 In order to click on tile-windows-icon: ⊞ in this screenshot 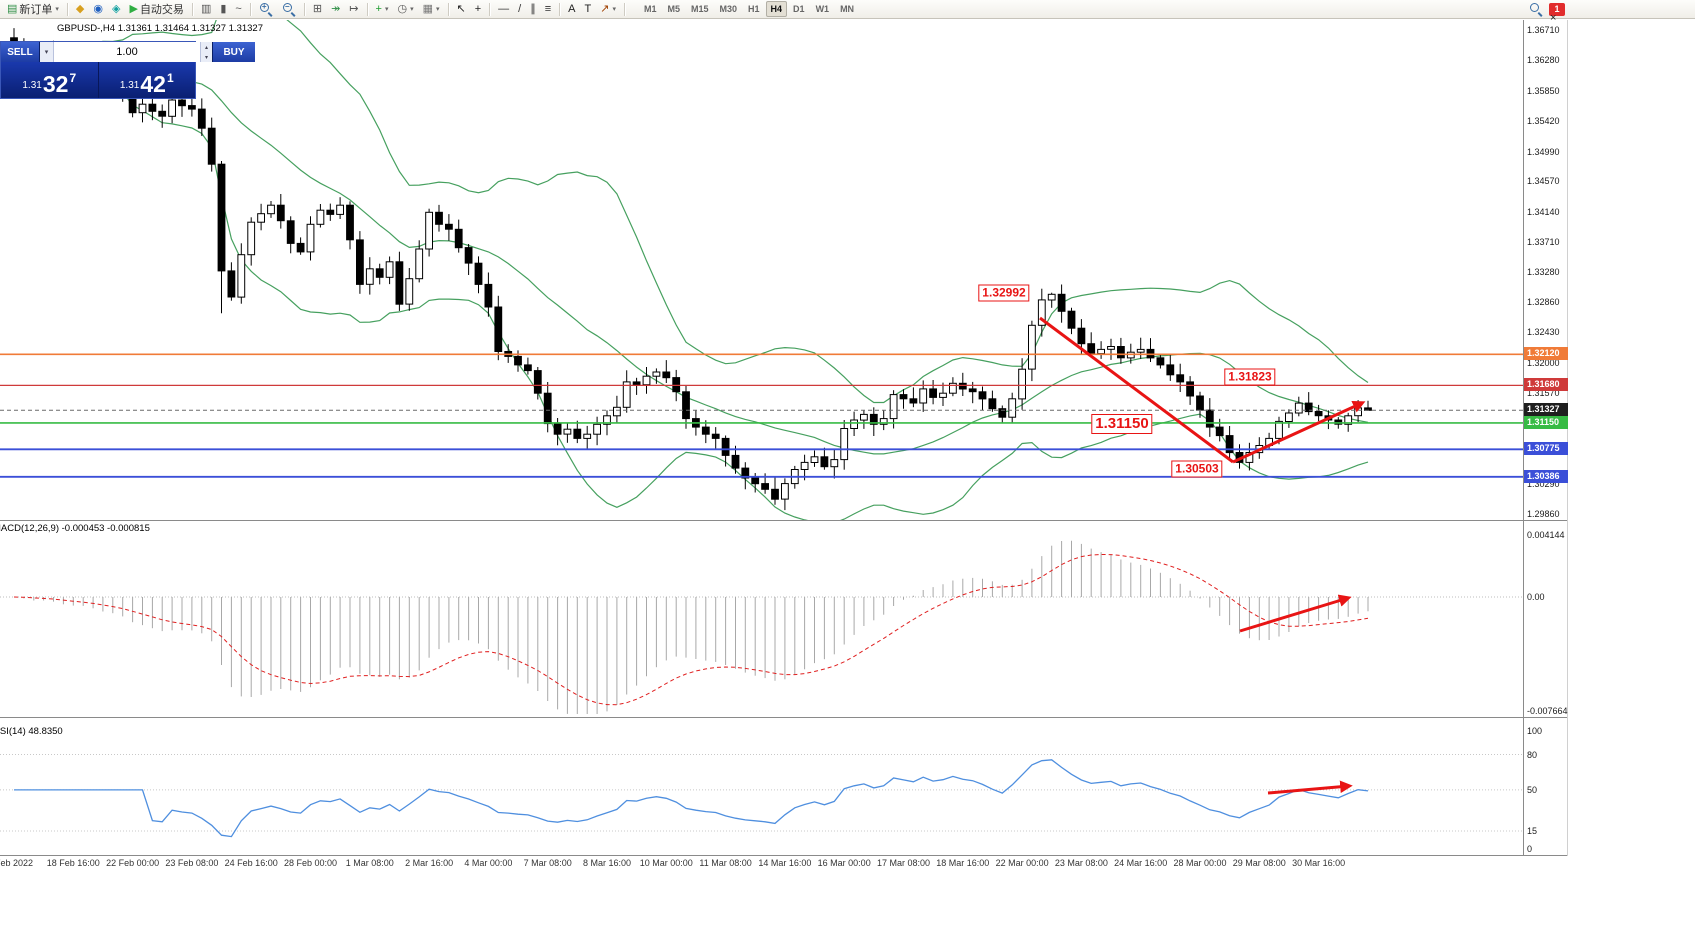, I will do `click(317, 8)`.